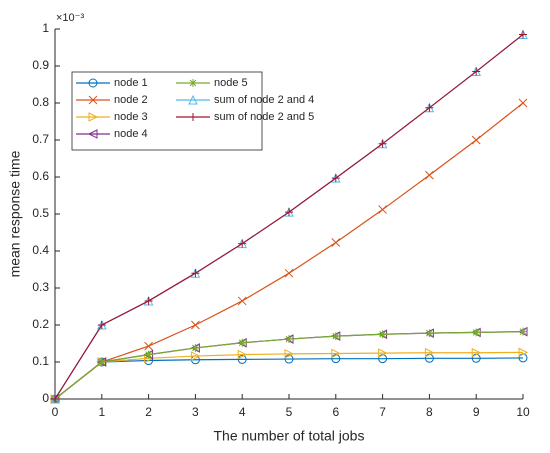 The height and width of the screenshot is (453, 550). What do you see at coordinates (55, 412) in the screenshot?
I see `x-tick-label: 0` at bounding box center [55, 412].